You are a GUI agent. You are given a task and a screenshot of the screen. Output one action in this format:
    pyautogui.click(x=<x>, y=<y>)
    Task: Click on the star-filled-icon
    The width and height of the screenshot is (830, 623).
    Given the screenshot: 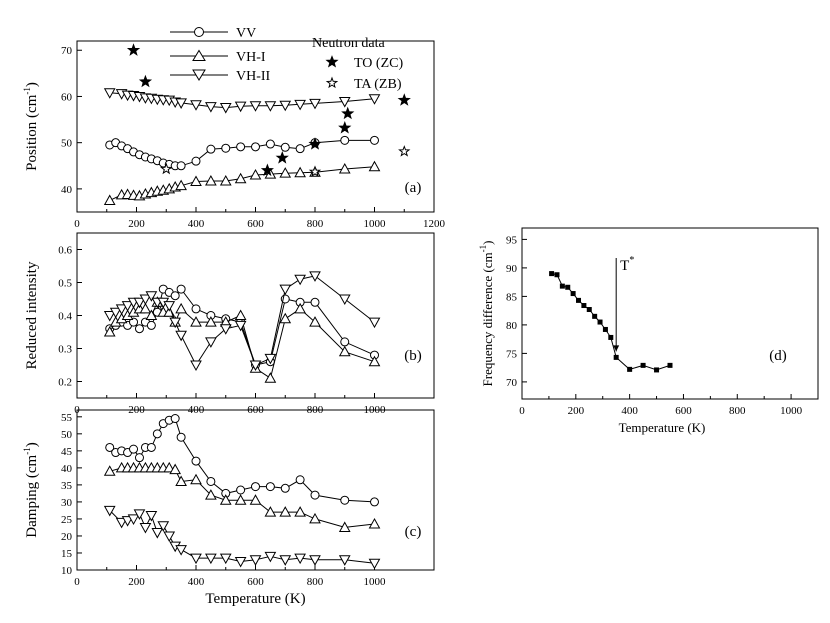 What is the action you would take?
    pyautogui.click(x=332, y=61)
    